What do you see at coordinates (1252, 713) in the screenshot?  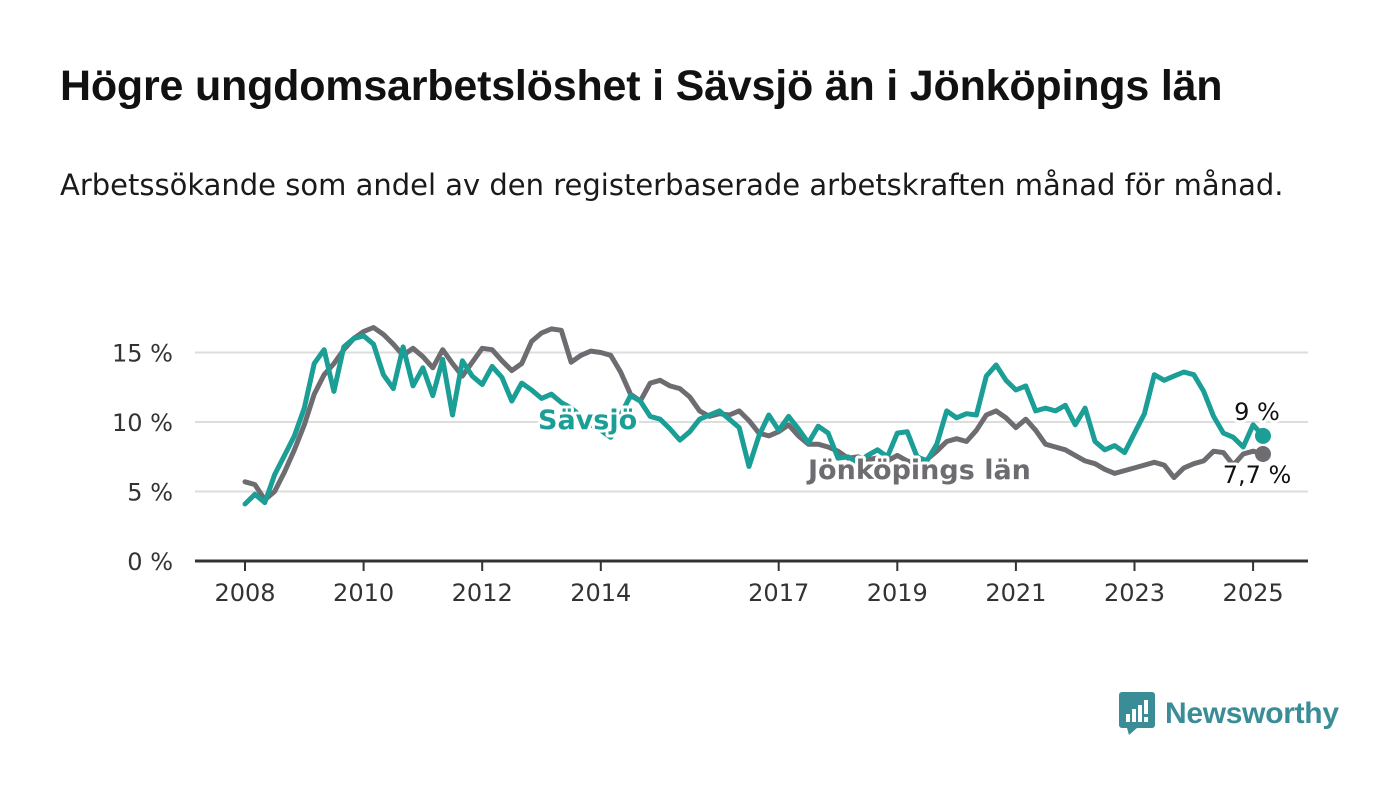 I see `brand-name: Newsworthy` at bounding box center [1252, 713].